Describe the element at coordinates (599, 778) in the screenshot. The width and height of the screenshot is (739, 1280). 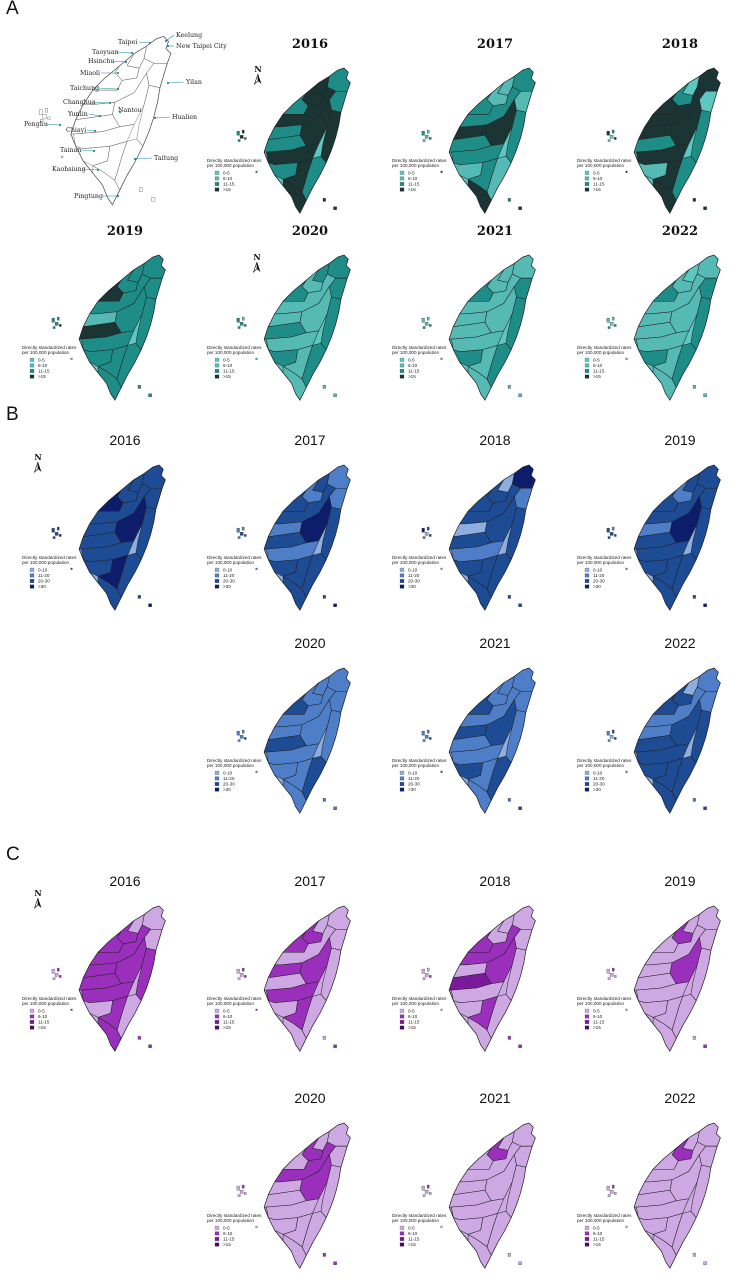
I see `pb-2022-legend-label-1: 11-20` at that location.